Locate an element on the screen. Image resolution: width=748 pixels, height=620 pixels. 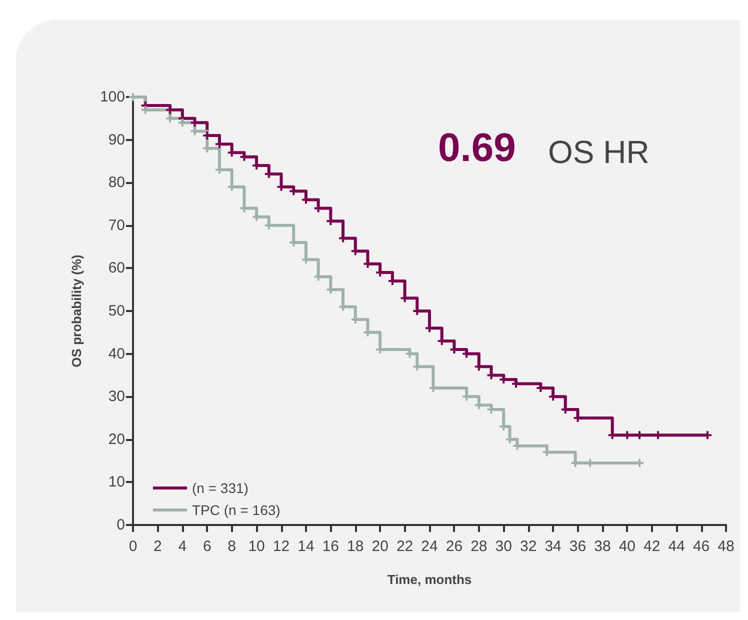
x-tick-label: 24 is located at coordinates (429, 546).